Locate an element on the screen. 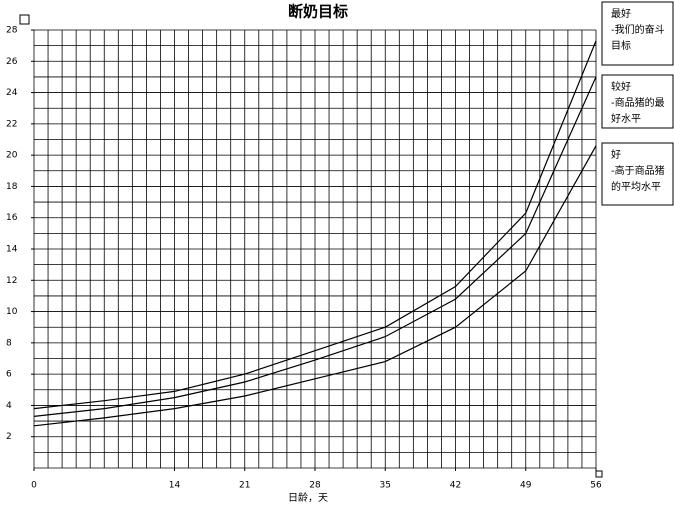  annotation-text: 好 is located at coordinates (616, 155).